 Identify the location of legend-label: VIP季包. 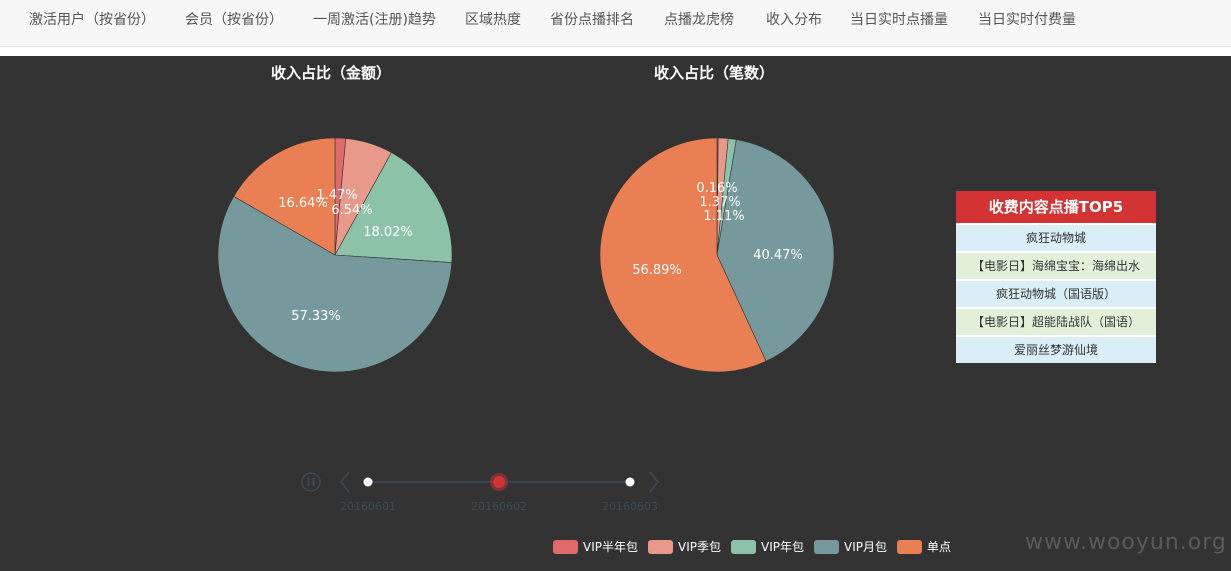
(699, 547).